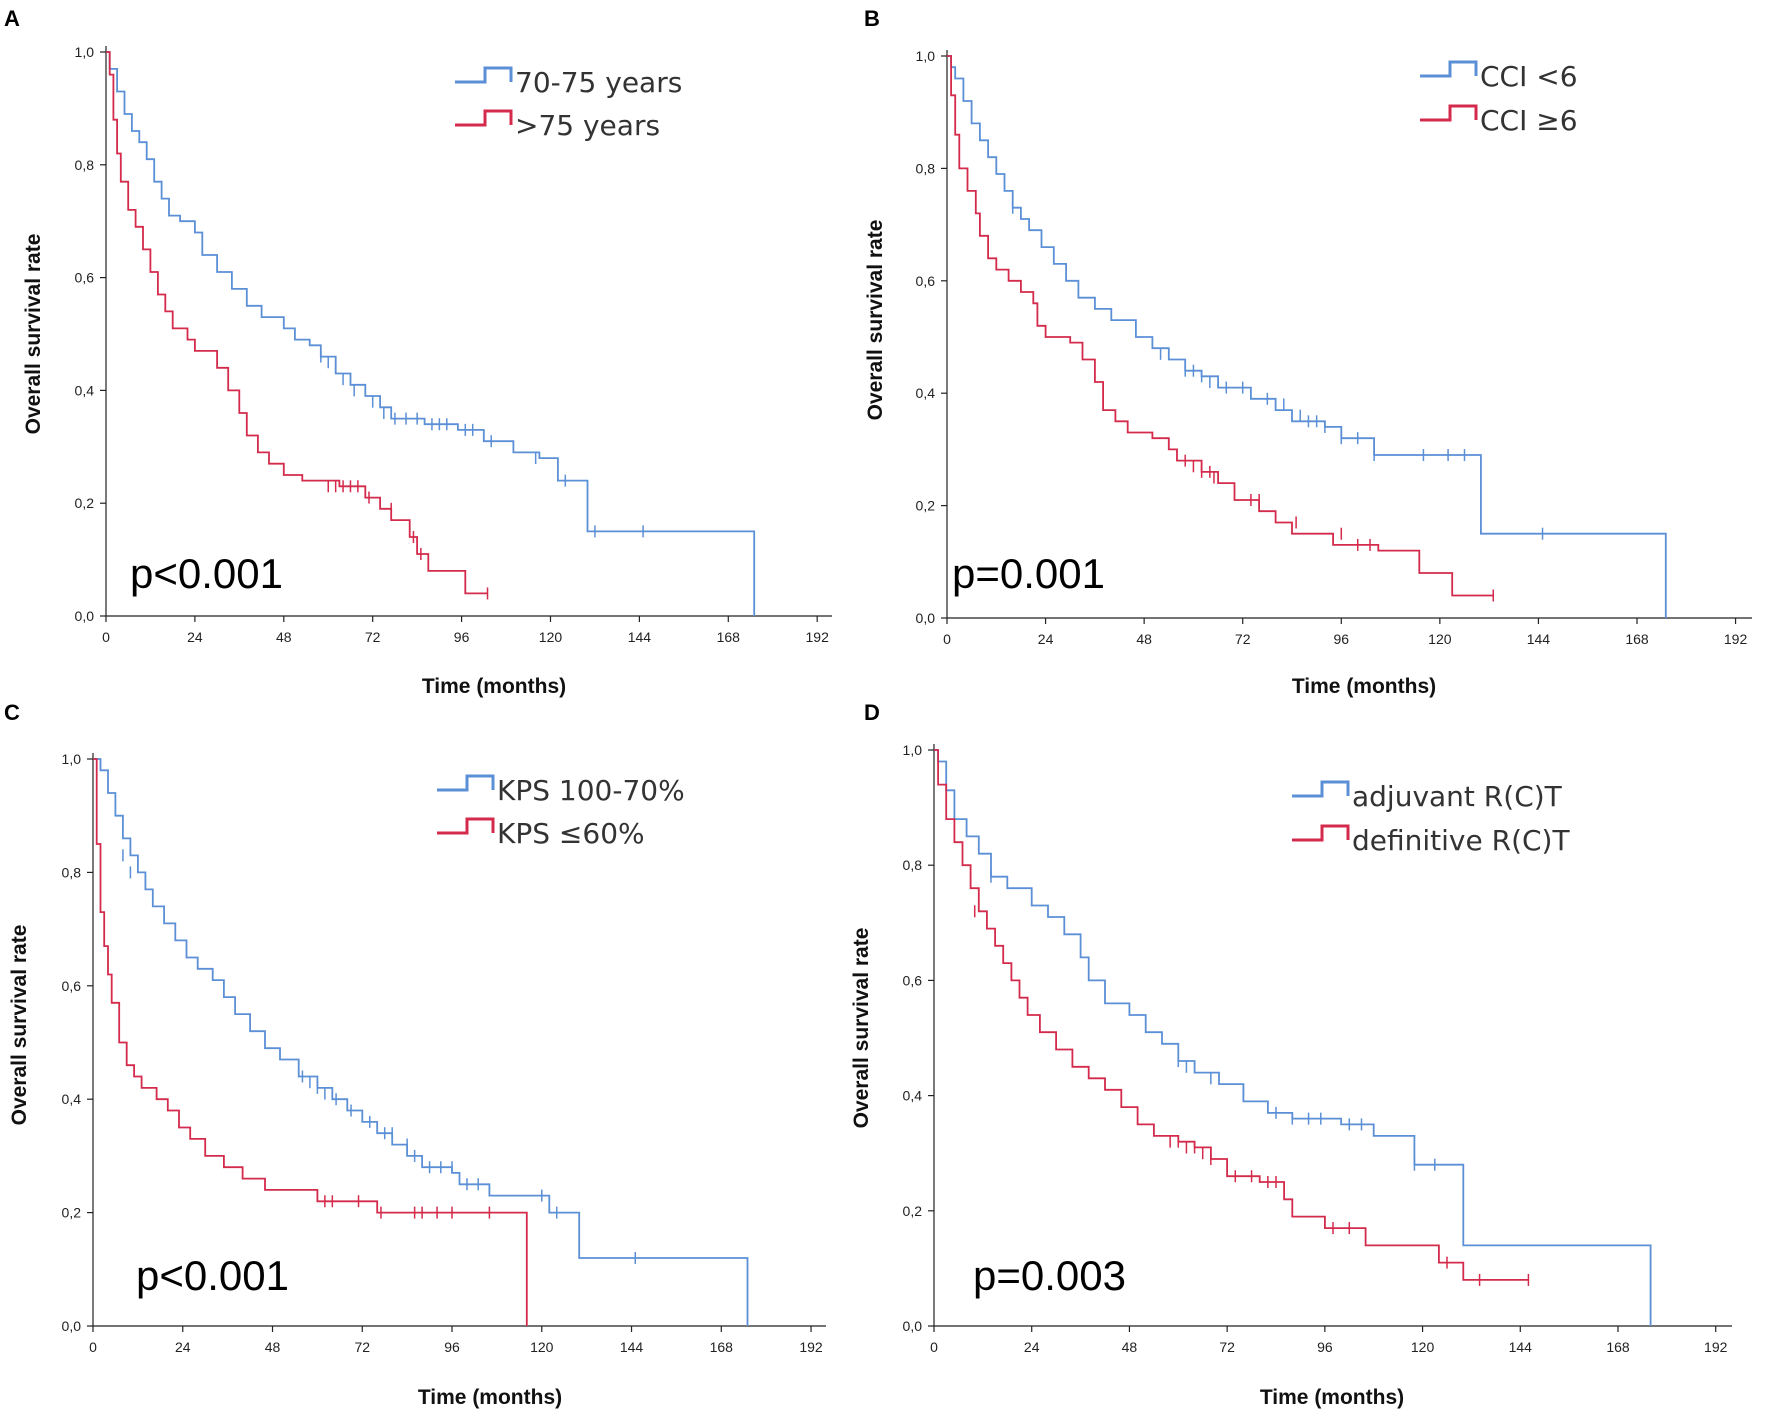  What do you see at coordinates (872, 18) in the screenshot?
I see `panel-letter: B` at bounding box center [872, 18].